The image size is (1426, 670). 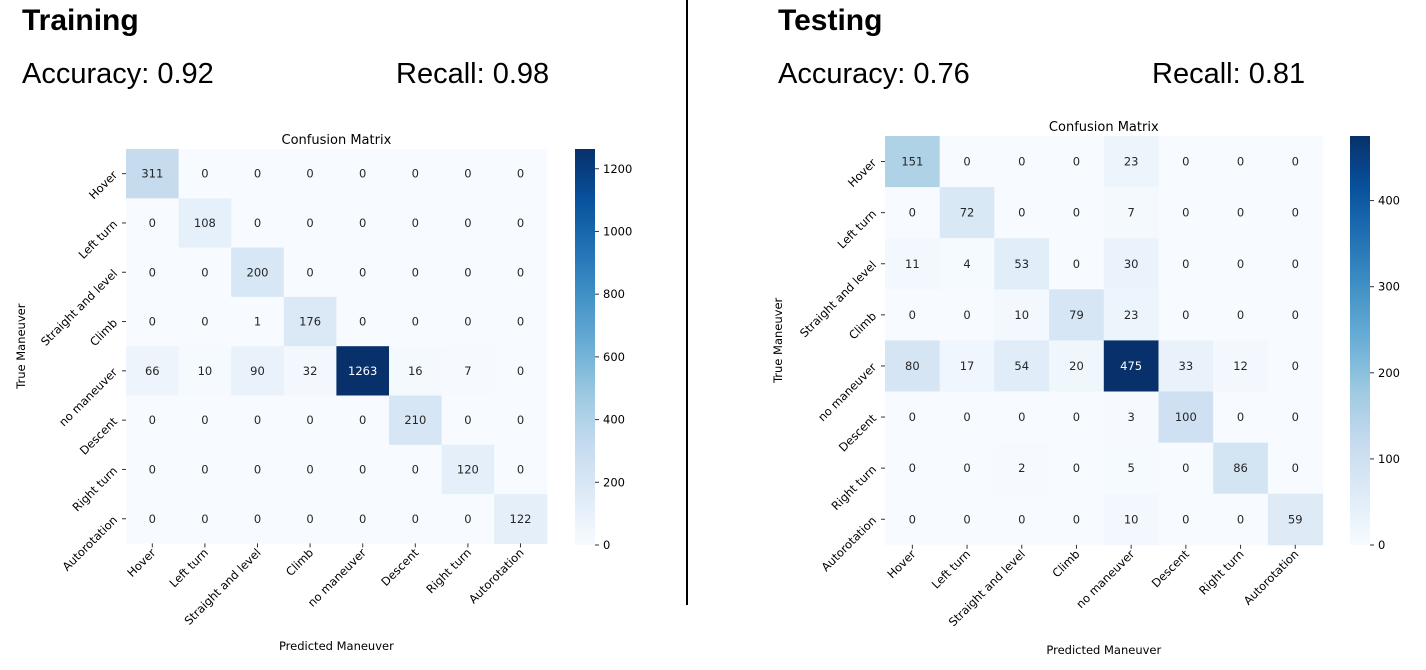 What do you see at coordinates (257, 322) in the screenshot?
I see `cell-value: 1` at bounding box center [257, 322].